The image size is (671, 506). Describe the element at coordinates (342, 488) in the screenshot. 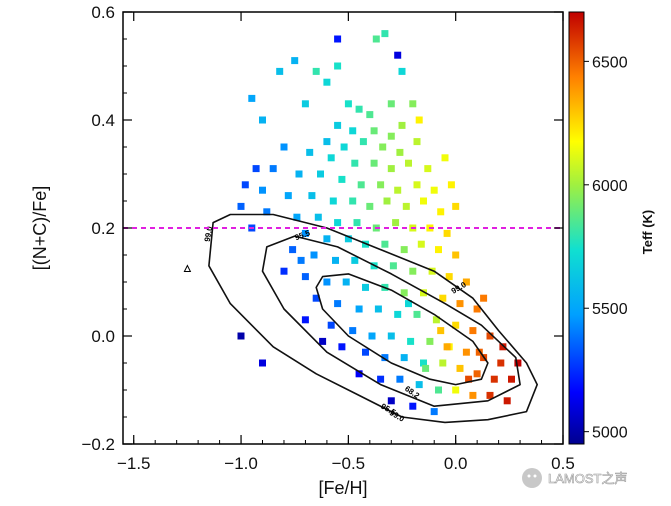

I see `x-axis-label: [Fe/H]` at that location.